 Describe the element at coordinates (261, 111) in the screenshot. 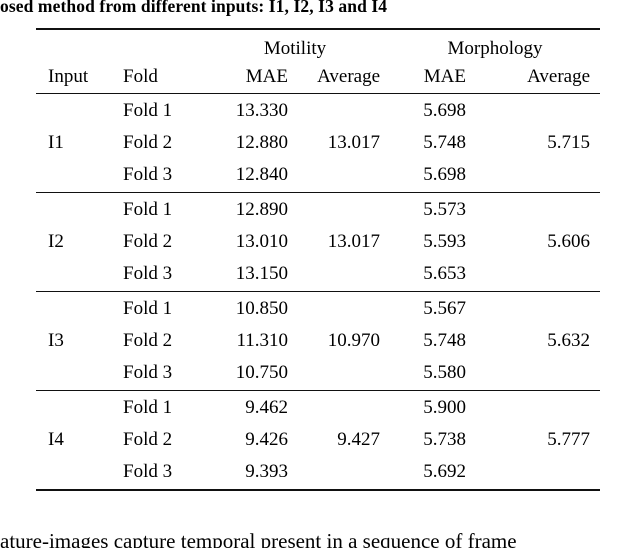

I see `motility-mae-cell: 13.330` at that location.